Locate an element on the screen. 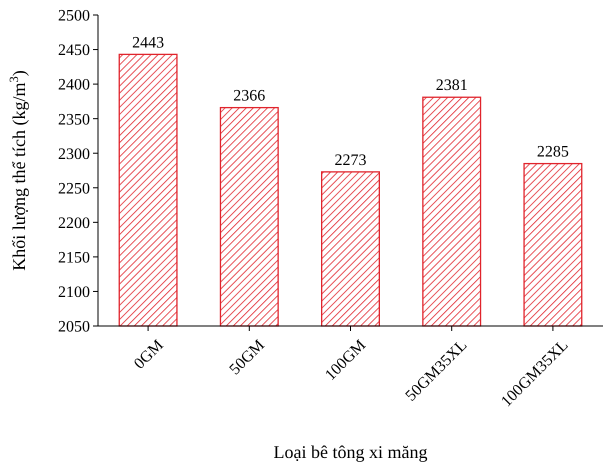  y-tick-label: 2450 is located at coordinates (74, 51).